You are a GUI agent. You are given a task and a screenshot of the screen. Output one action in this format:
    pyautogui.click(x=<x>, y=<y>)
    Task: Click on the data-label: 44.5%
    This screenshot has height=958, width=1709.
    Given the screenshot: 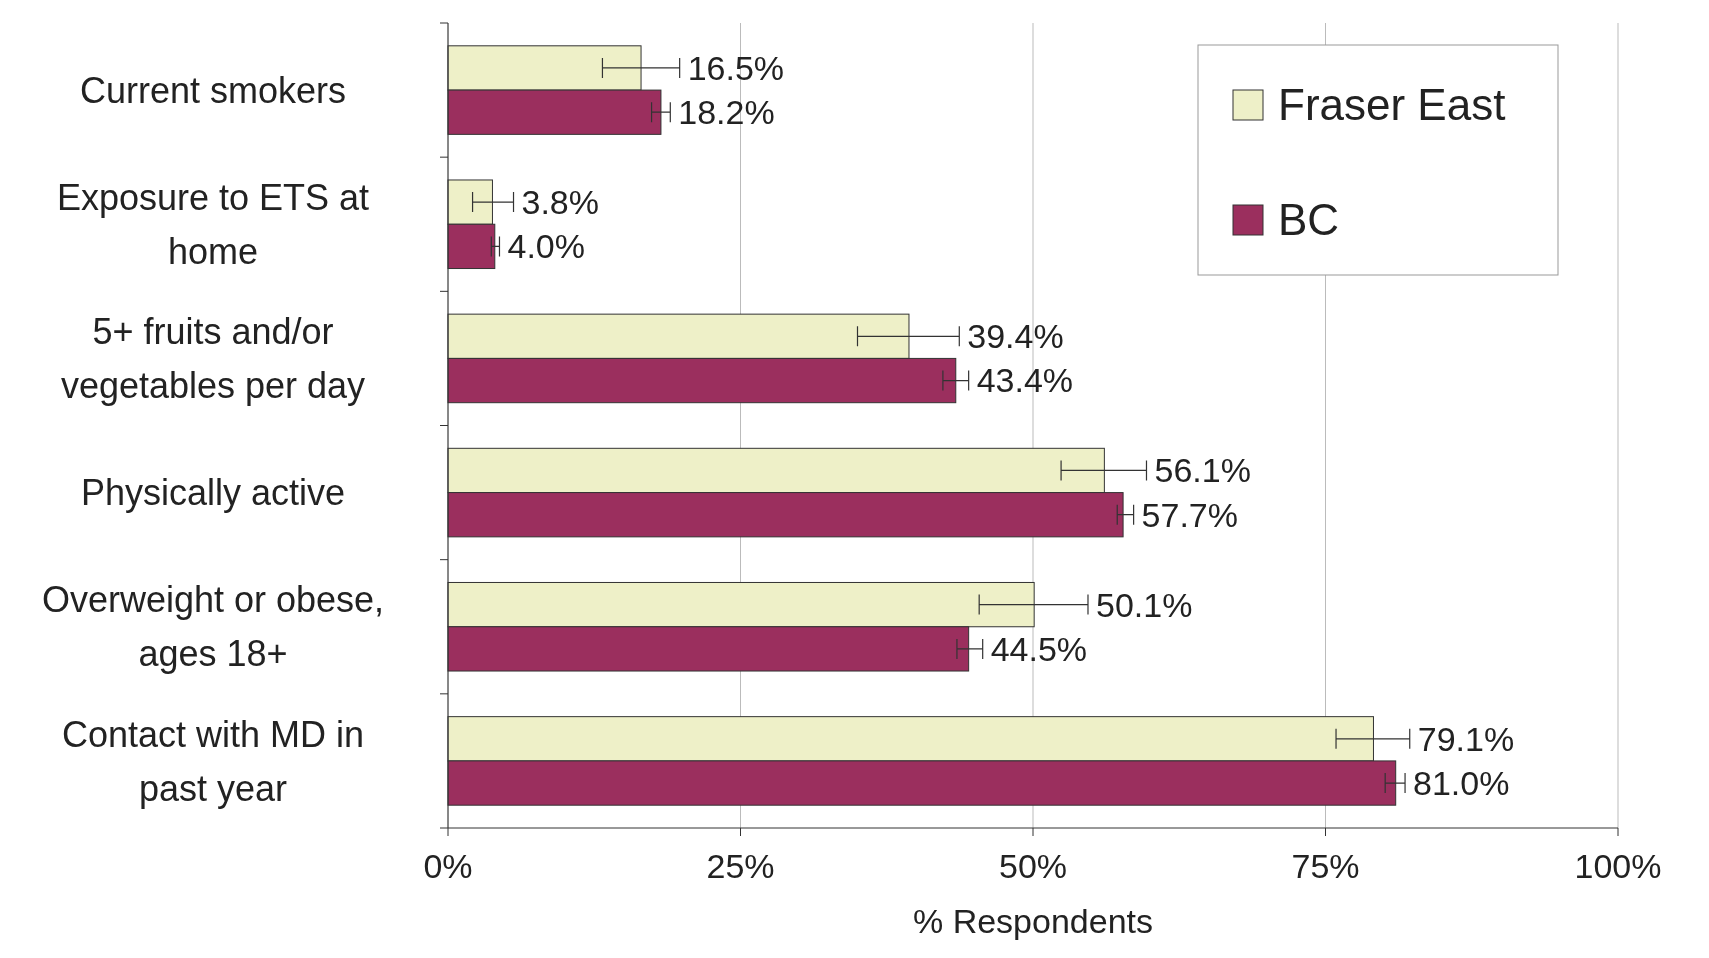 What is the action you would take?
    pyautogui.click(x=1039, y=648)
    